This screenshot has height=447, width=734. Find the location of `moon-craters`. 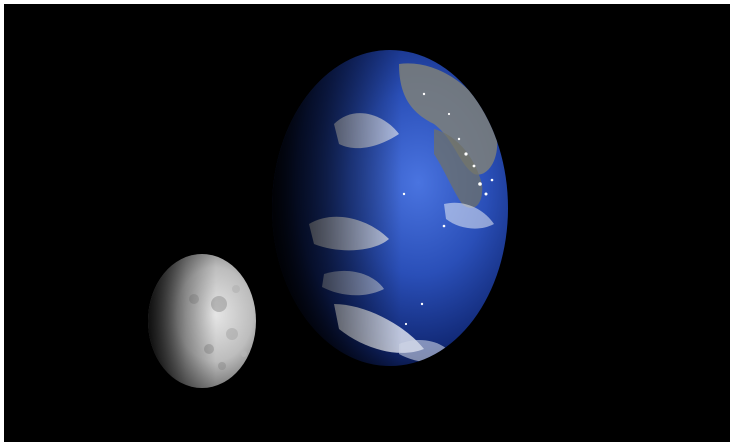

moon-craters is located at coordinates (202, 321).